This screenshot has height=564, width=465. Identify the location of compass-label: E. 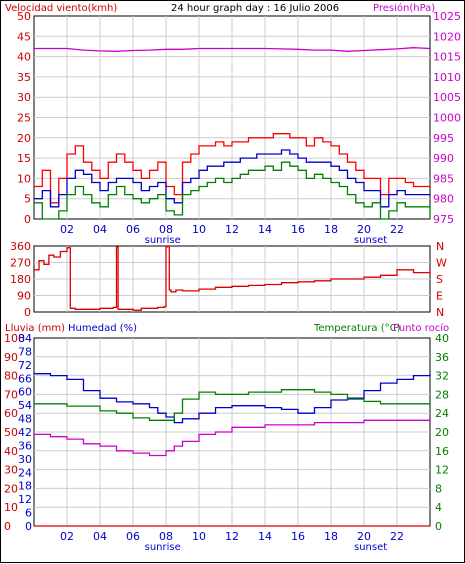
(439, 296).